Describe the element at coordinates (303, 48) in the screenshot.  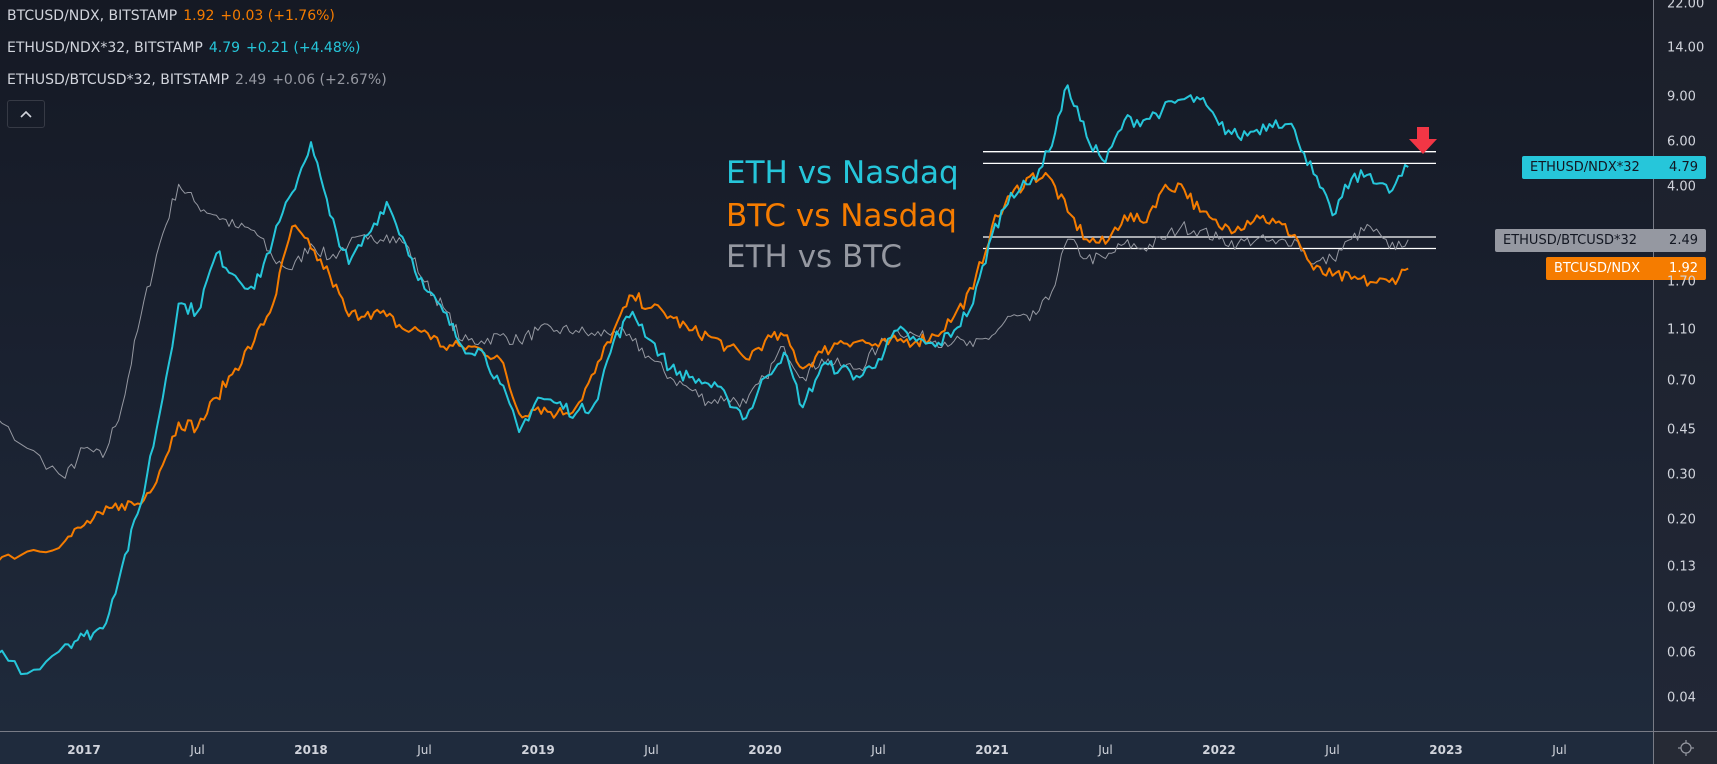
I see `legend-change: +0.21 (+4.48%)` at that location.